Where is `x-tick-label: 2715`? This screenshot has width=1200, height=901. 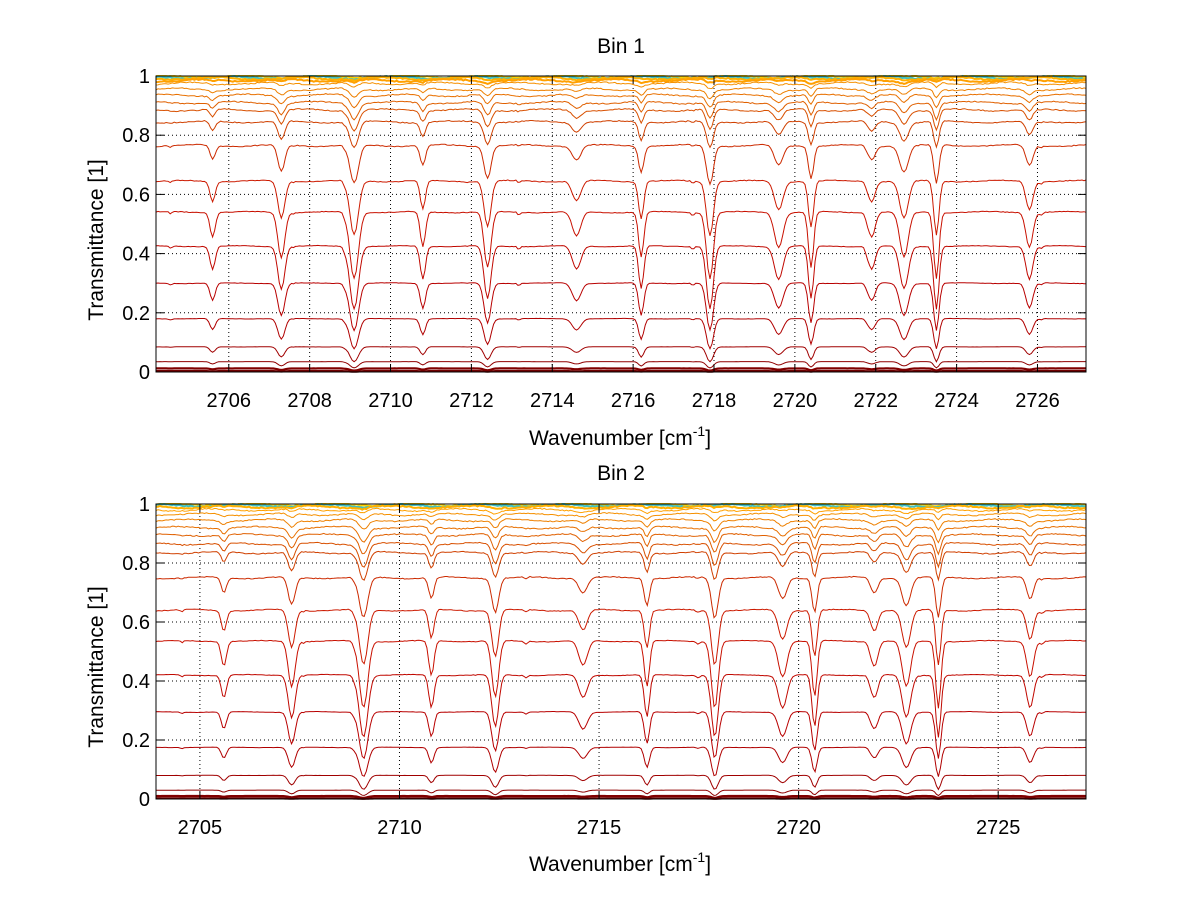 x-tick-label: 2715 is located at coordinates (599, 828).